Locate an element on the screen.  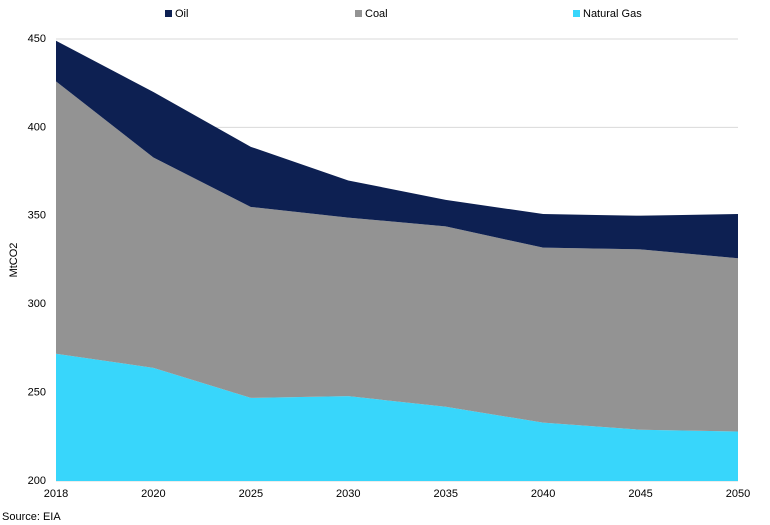
y-tick-label: 250 is located at coordinates (37, 393).